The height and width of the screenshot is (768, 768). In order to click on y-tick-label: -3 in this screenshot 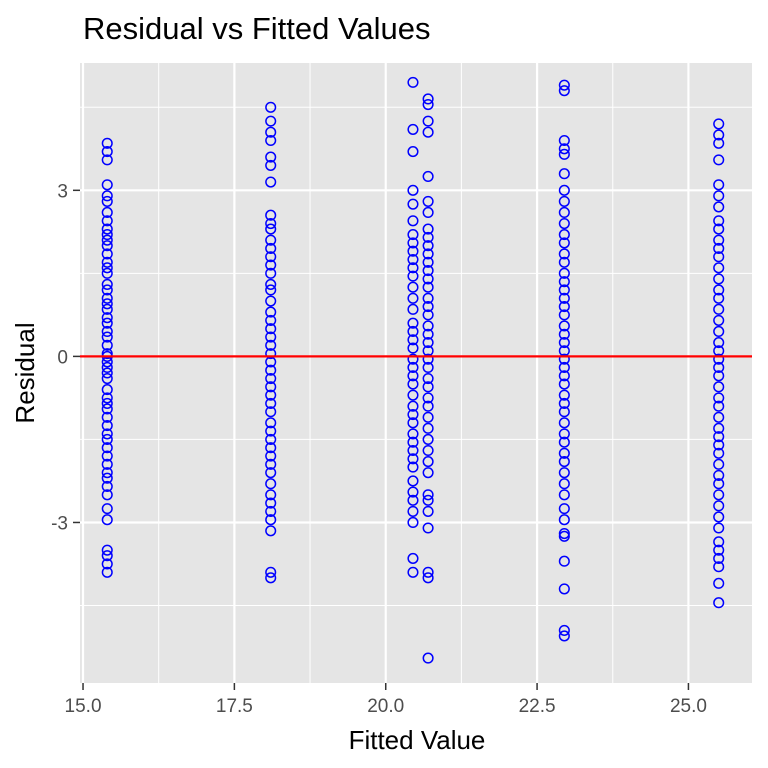, I will do `click(59, 523)`.